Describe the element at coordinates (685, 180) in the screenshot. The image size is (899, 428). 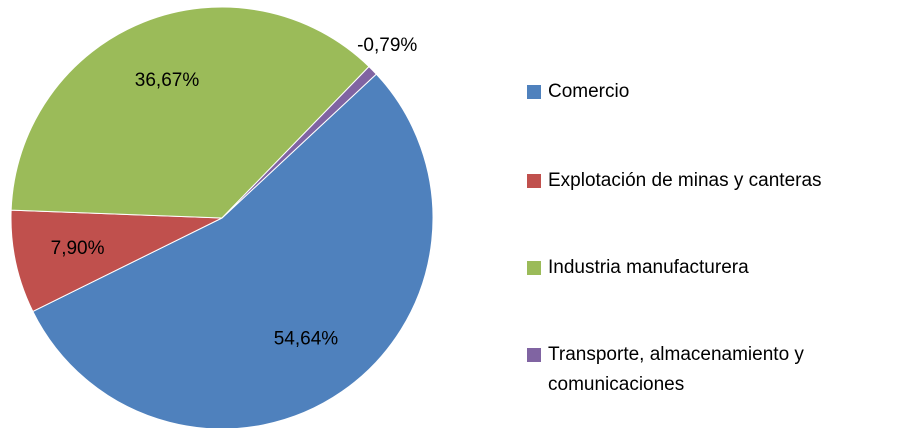
I see `legend-label: Explotación de minas y canteras` at that location.